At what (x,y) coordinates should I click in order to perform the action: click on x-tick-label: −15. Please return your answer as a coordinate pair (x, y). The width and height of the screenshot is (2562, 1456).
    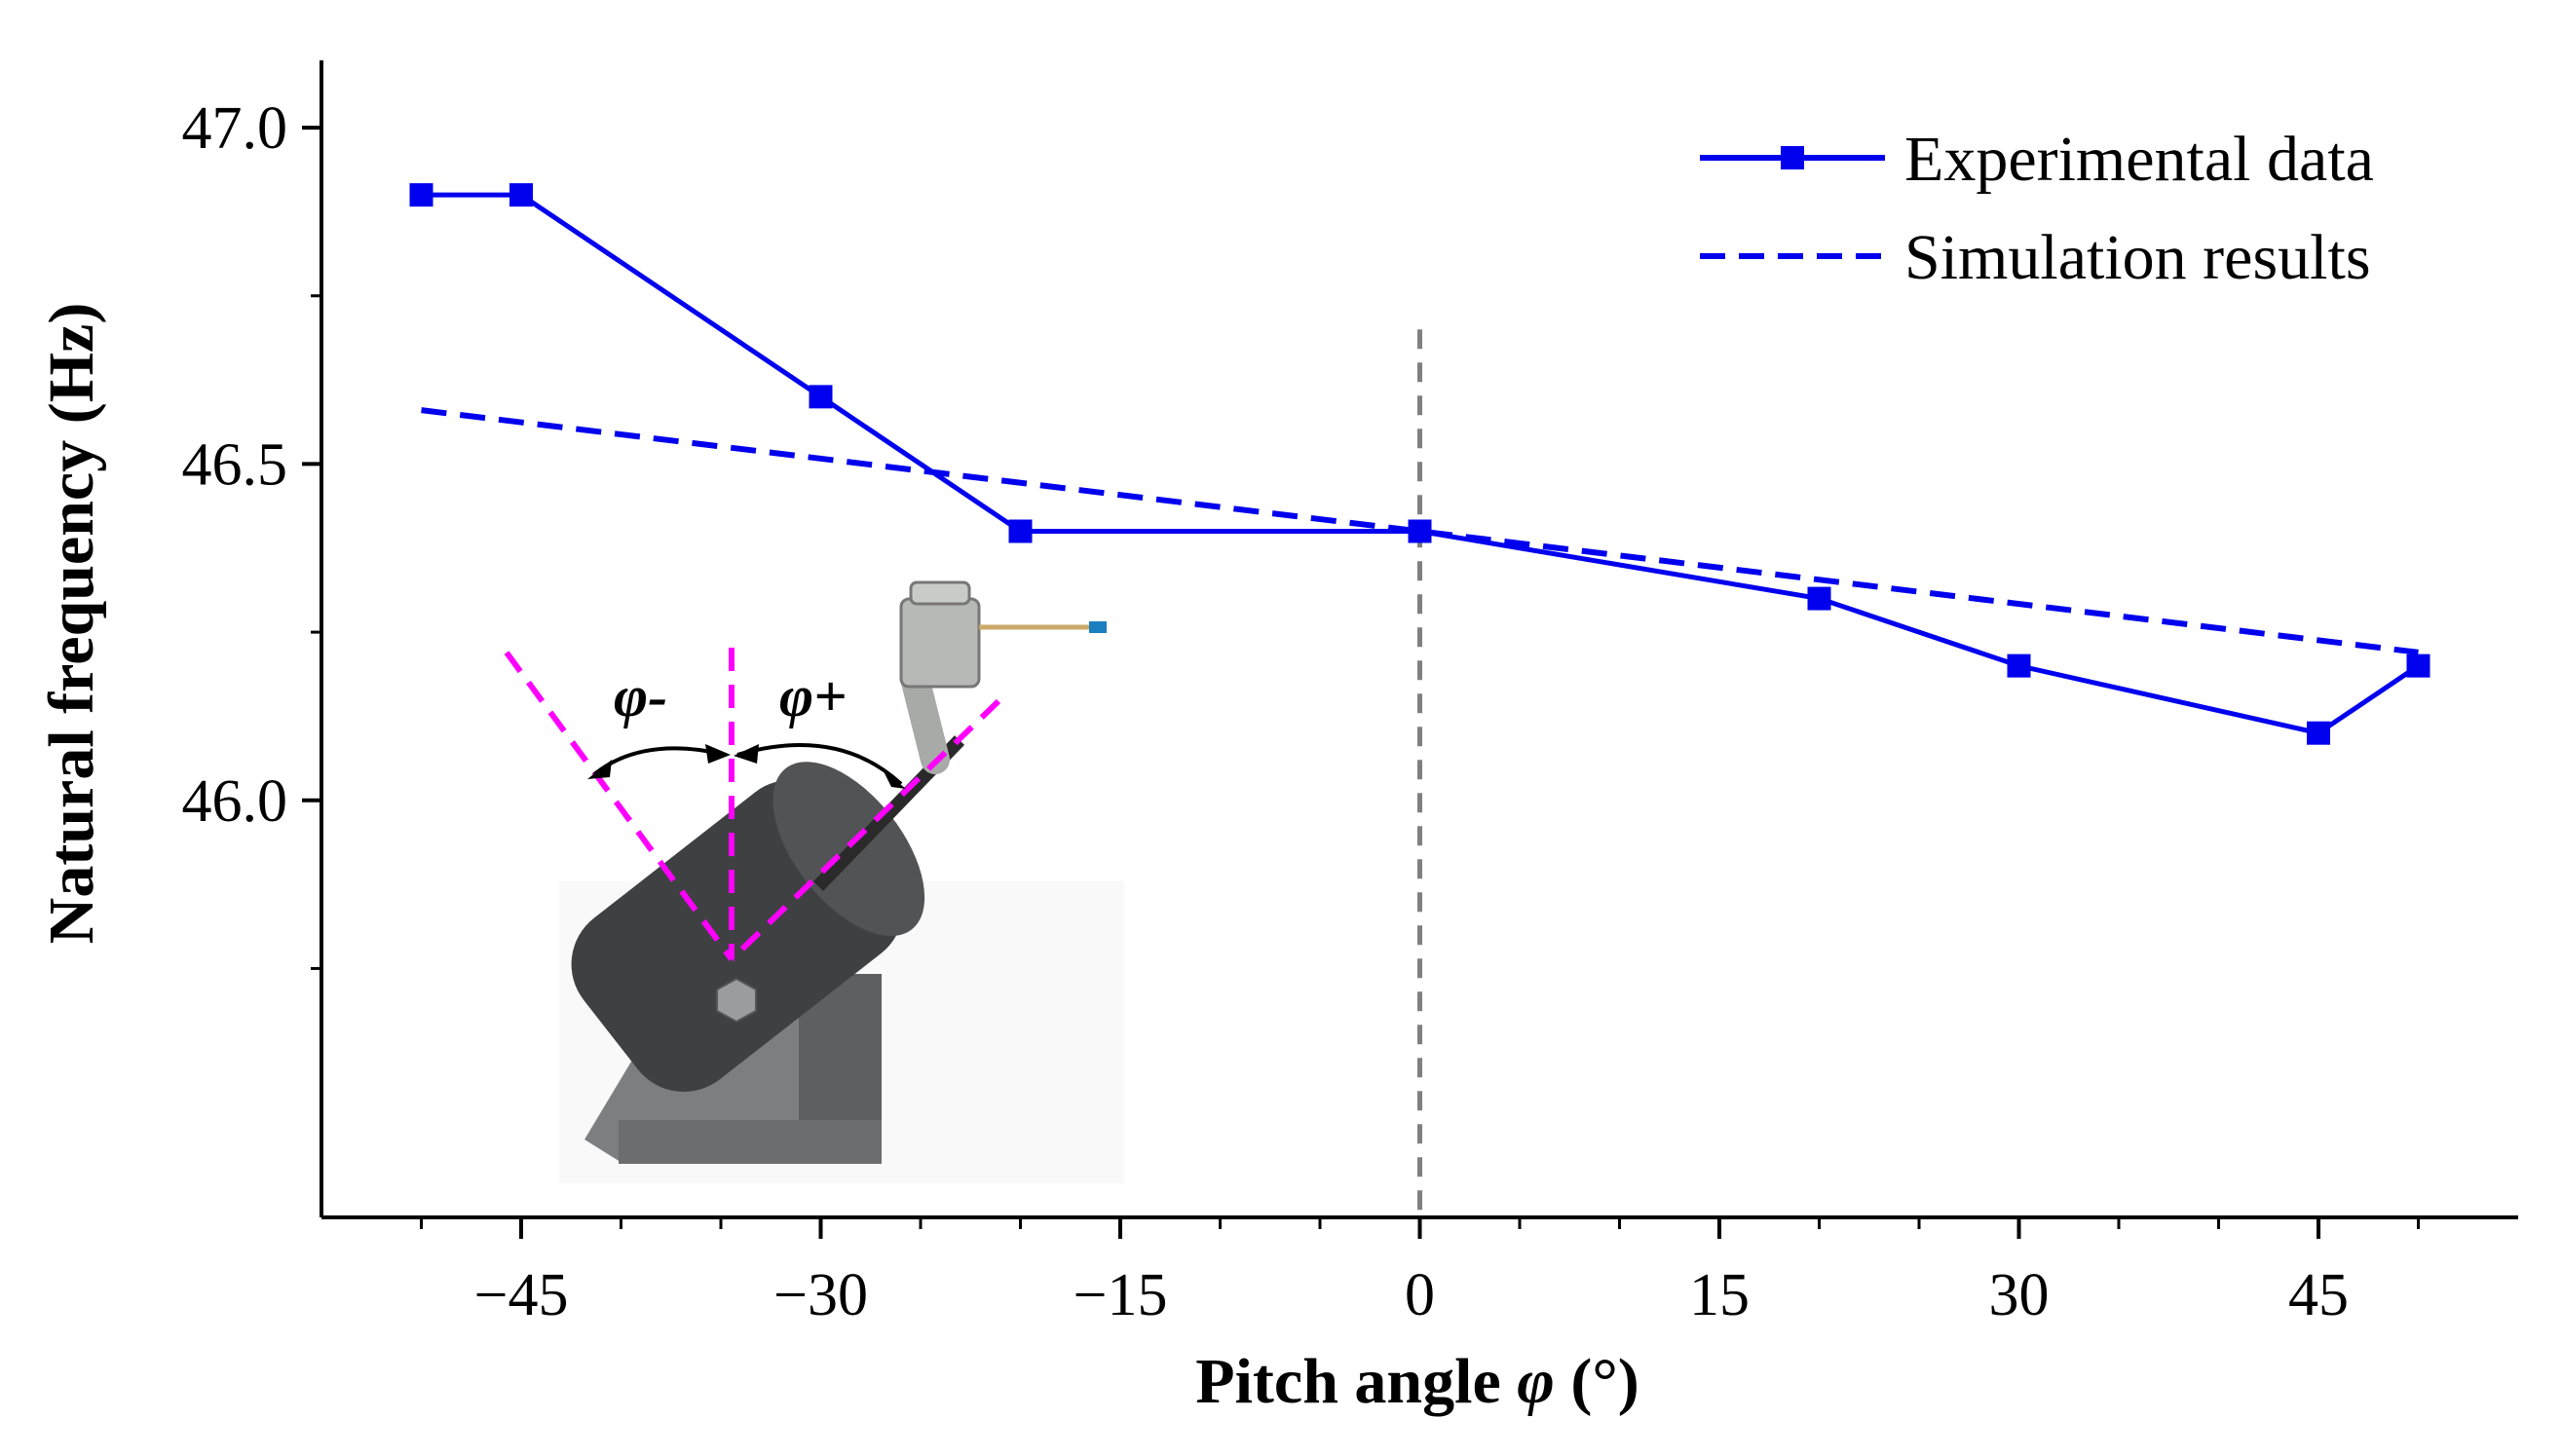
    Looking at the image, I should click on (1121, 1295).